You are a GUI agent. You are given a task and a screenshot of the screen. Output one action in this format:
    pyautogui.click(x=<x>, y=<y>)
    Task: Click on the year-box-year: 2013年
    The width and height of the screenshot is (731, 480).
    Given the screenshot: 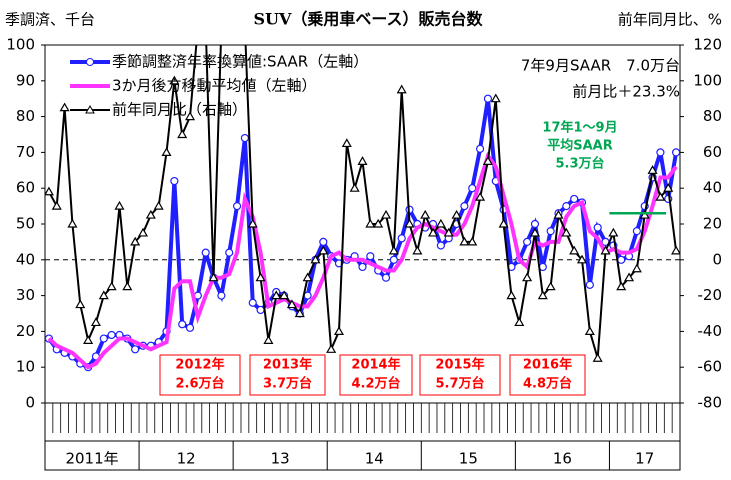 What is the action you would take?
    pyautogui.click(x=287, y=365)
    